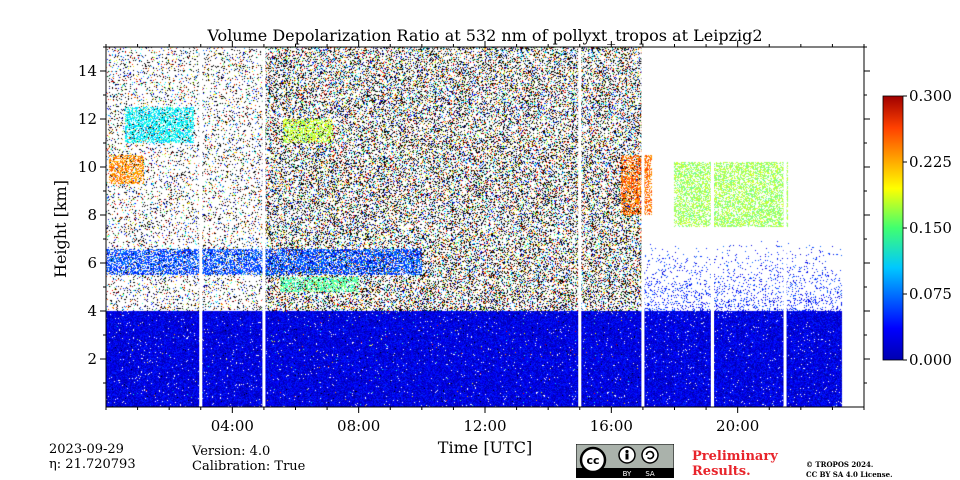 The width and height of the screenshot is (960, 480). What do you see at coordinates (92, 464) in the screenshot?
I see `eta-value: η: 21.720793` at bounding box center [92, 464].